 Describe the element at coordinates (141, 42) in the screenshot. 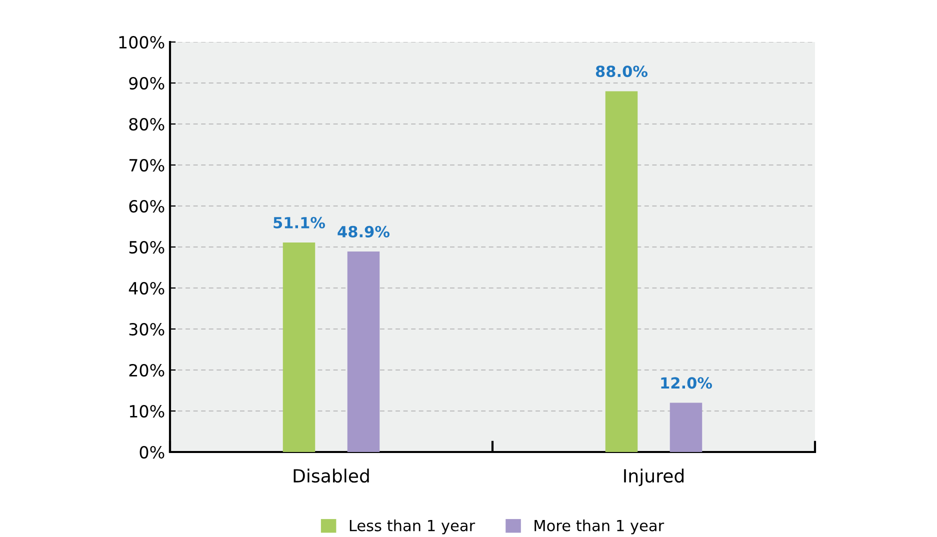

I see `y-tick-label: 100%` at that location.